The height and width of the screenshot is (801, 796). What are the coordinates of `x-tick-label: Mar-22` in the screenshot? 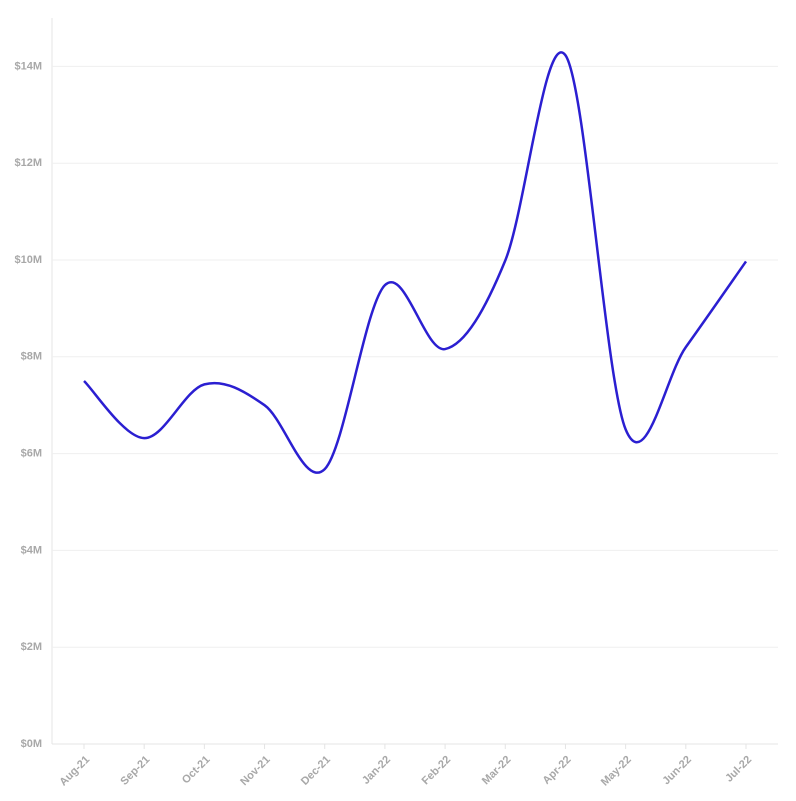 It's located at (497, 771).